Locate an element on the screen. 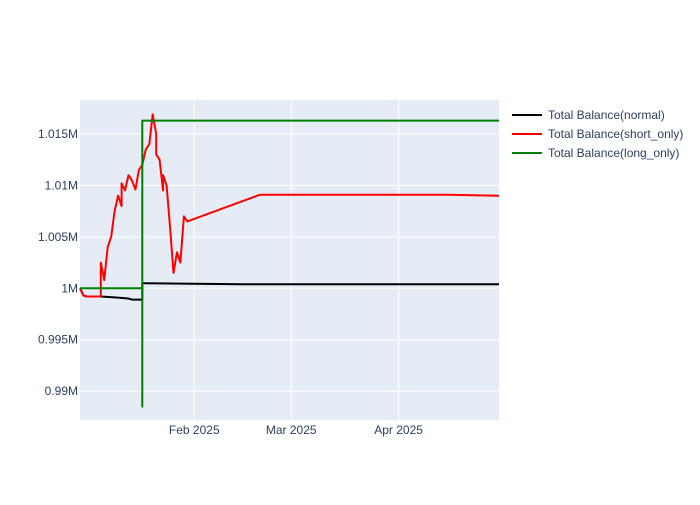 The image size is (700, 505). legend-item: Total Balance(long_only) is located at coordinates (595, 153).